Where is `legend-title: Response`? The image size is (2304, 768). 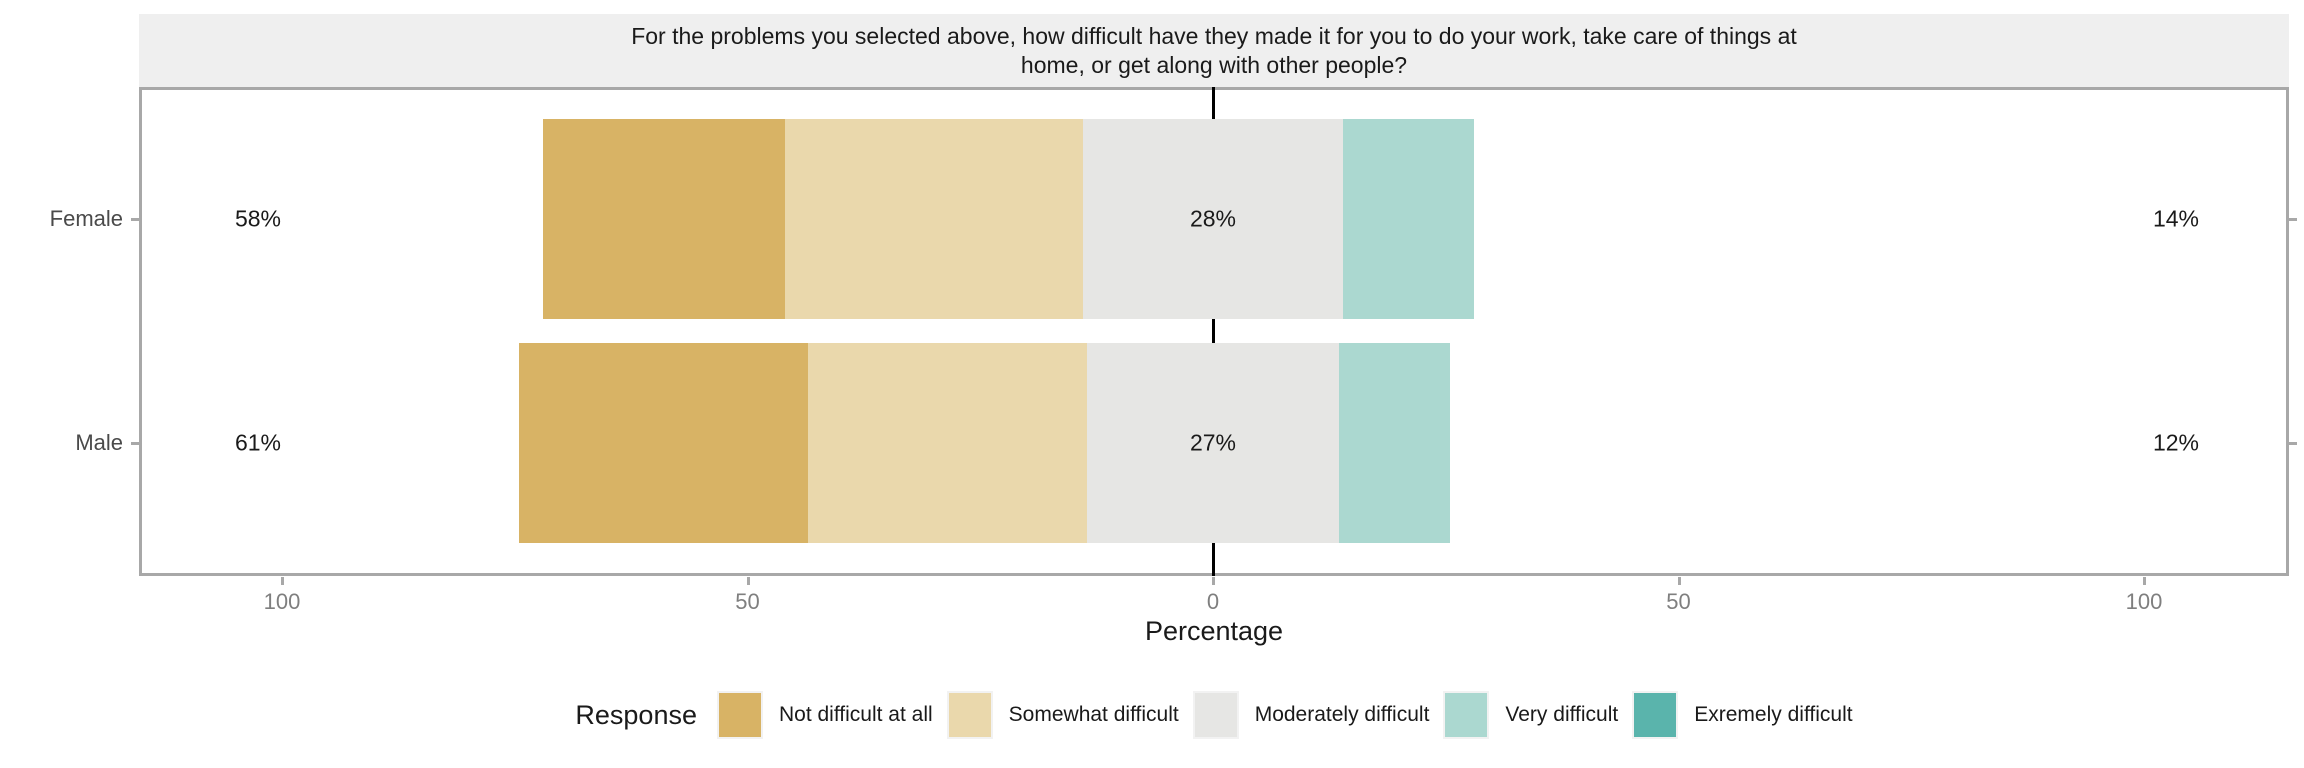
legend-title: Response is located at coordinates (636, 714).